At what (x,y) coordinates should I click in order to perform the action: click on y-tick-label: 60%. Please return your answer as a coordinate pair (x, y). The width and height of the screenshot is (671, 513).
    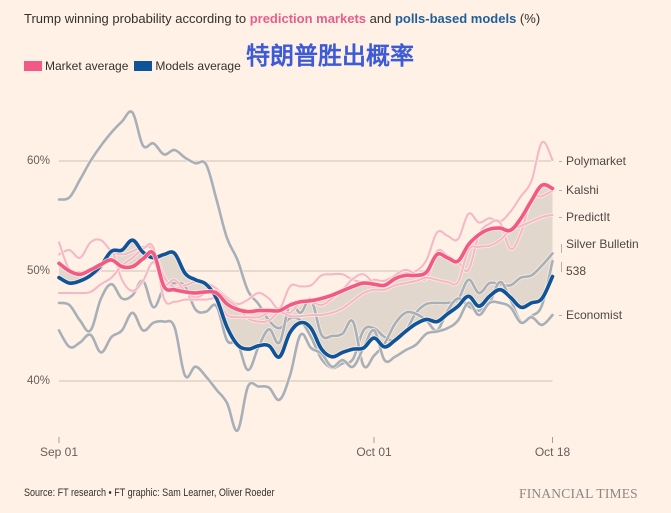
    Looking at the image, I should click on (38, 161).